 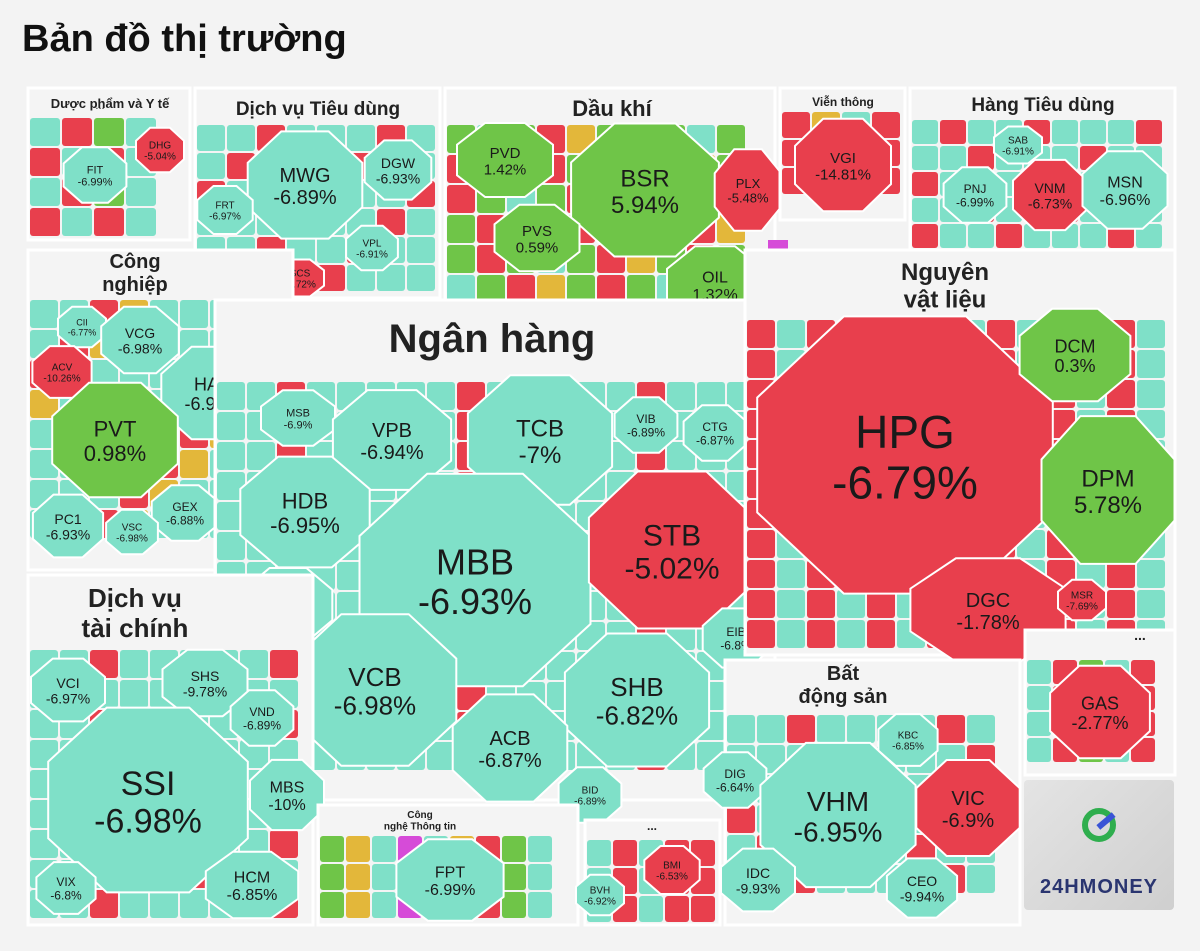 I want to click on stock-cell-vix, so click(x=66, y=888).